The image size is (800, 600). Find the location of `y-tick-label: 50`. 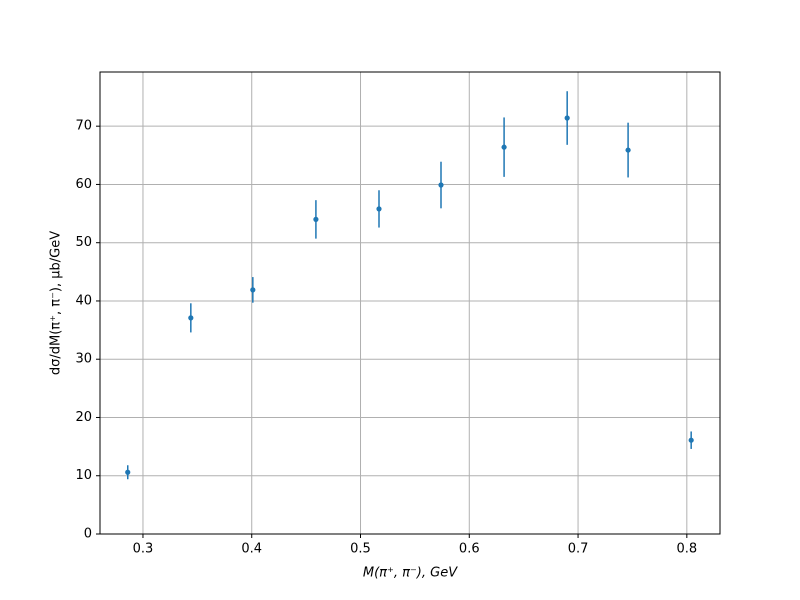

y-tick-label: 50 is located at coordinates (83, 242).